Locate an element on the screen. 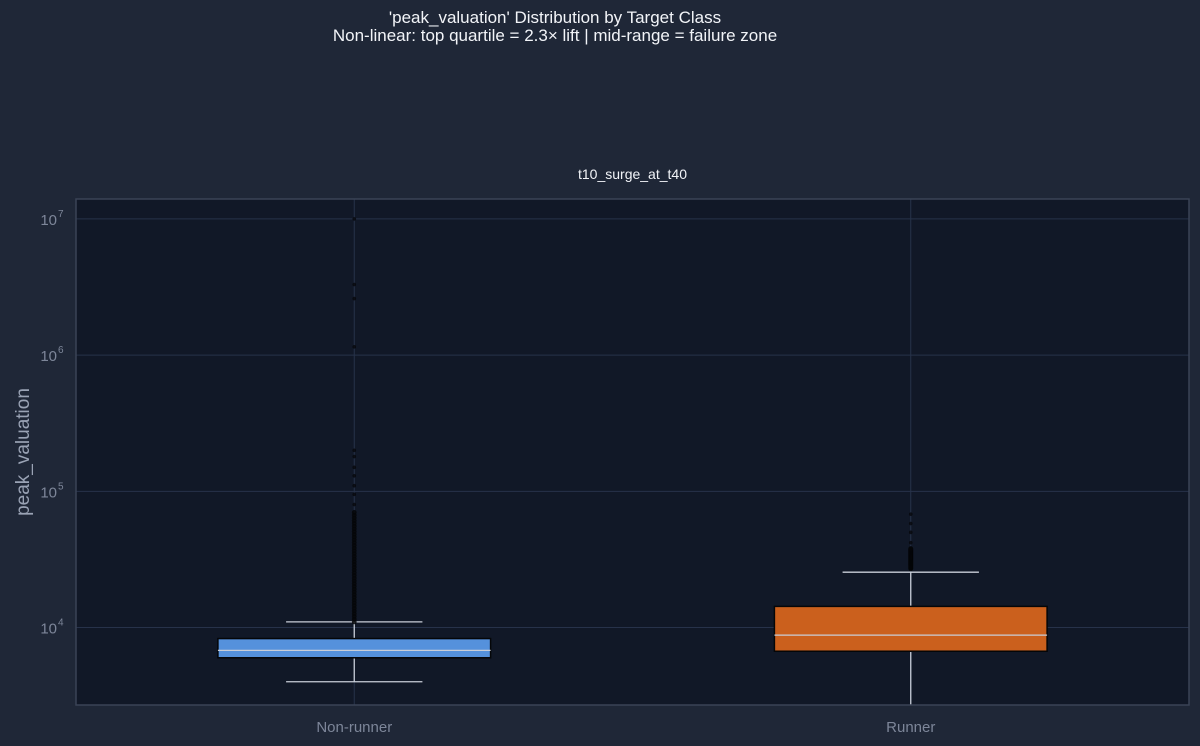 Image resolution: width=1200 pixels, height=746 pixels. x-tick-label: Runner is located at coordinates (910, 727).